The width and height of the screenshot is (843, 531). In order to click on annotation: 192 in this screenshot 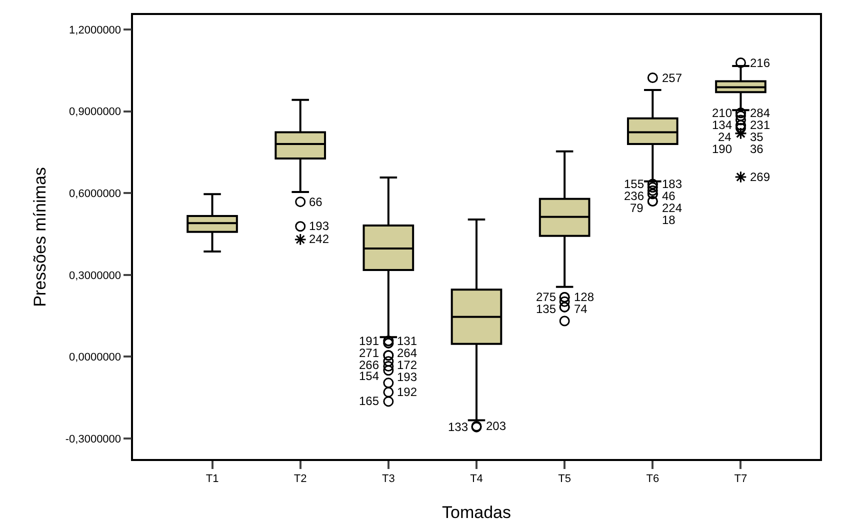, I will do `click(407, 392)`.